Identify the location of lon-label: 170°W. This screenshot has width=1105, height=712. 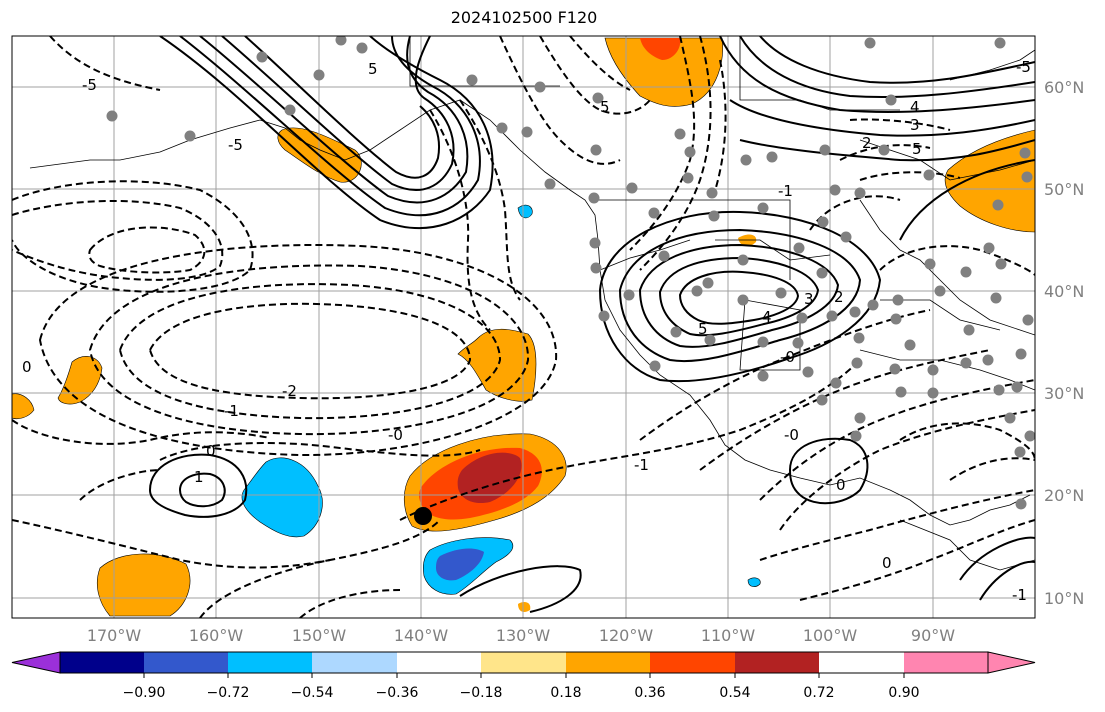
(114, 635).